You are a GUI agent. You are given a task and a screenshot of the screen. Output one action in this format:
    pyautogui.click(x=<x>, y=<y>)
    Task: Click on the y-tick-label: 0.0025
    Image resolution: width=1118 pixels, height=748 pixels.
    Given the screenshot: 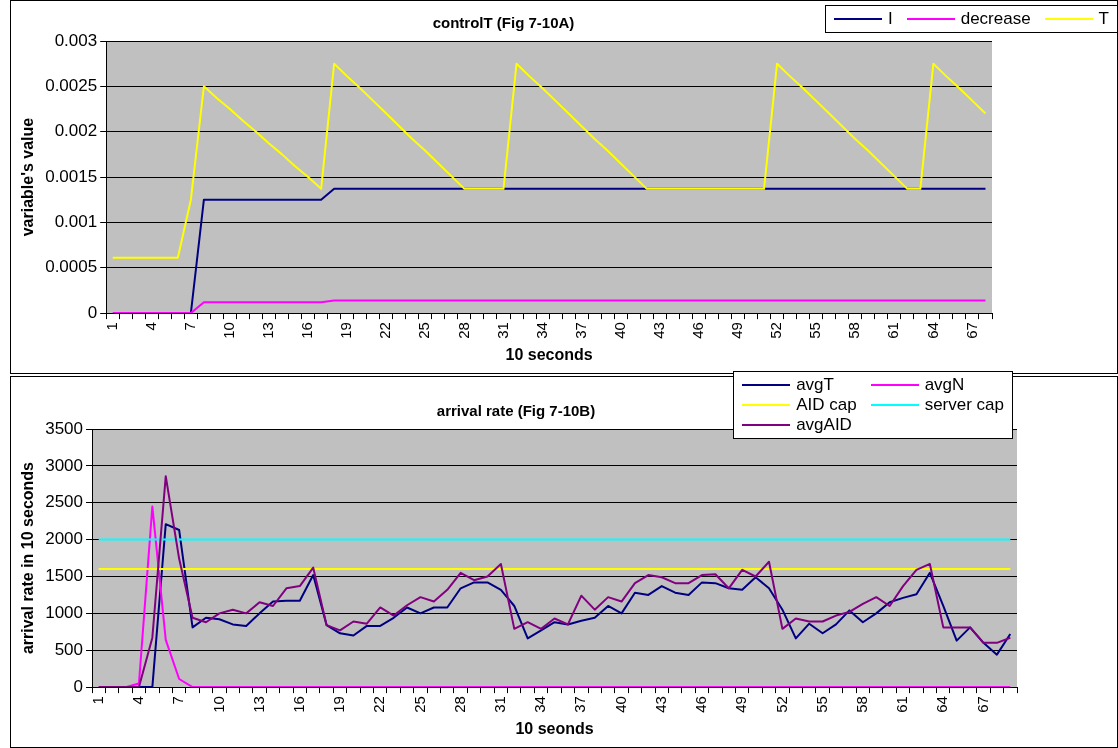 What is the action you would take?
    pyautogui.click(x=71, y=86)
    